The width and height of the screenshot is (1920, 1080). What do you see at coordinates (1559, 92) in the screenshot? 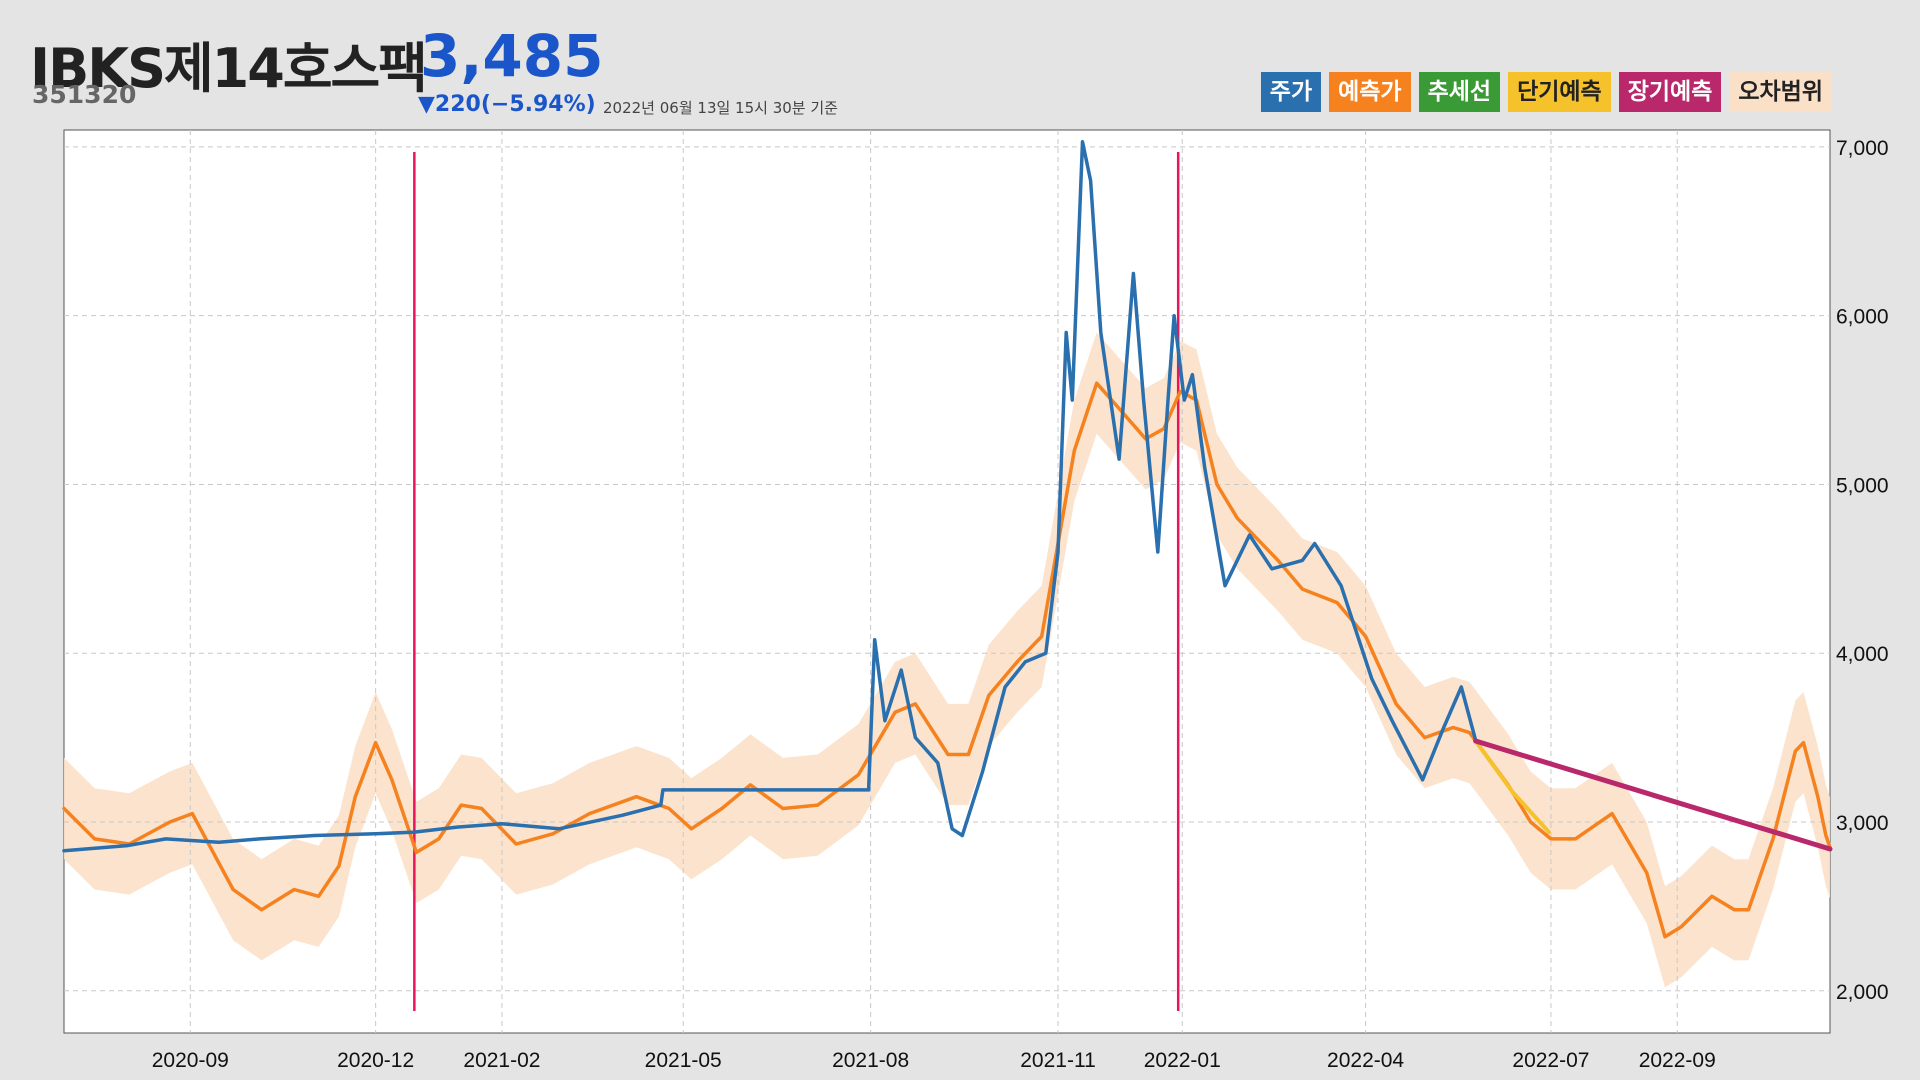
I see `legend-item-short-term: 단기예측` at bounding box center [1559, 92].